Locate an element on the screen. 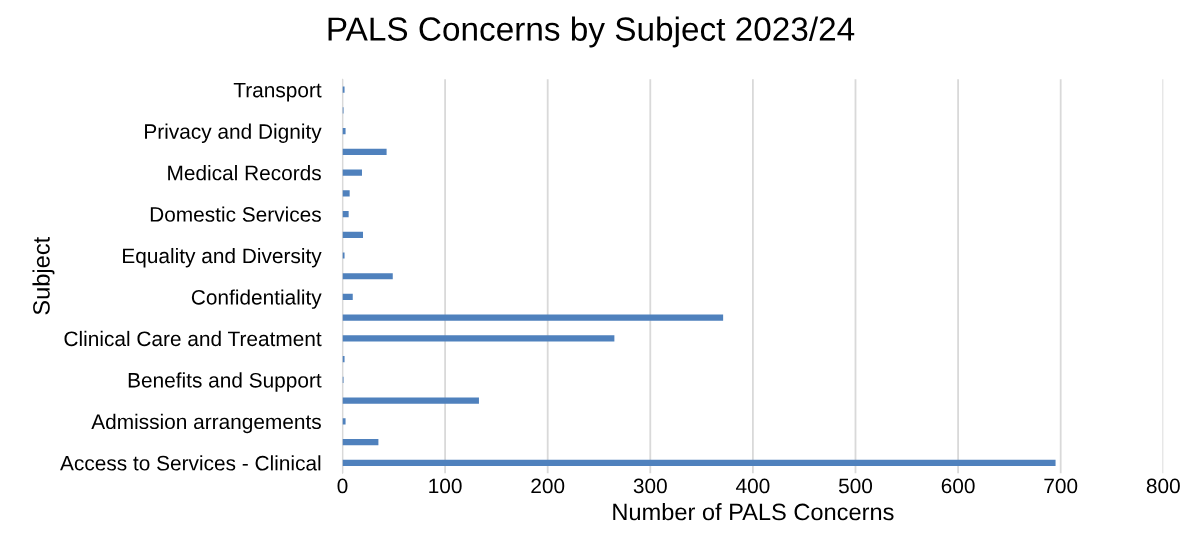 The width and height of the screenshot is (1181, 547). y-tick-label: Privacy and Dignity is located at coordinates (233, 133).